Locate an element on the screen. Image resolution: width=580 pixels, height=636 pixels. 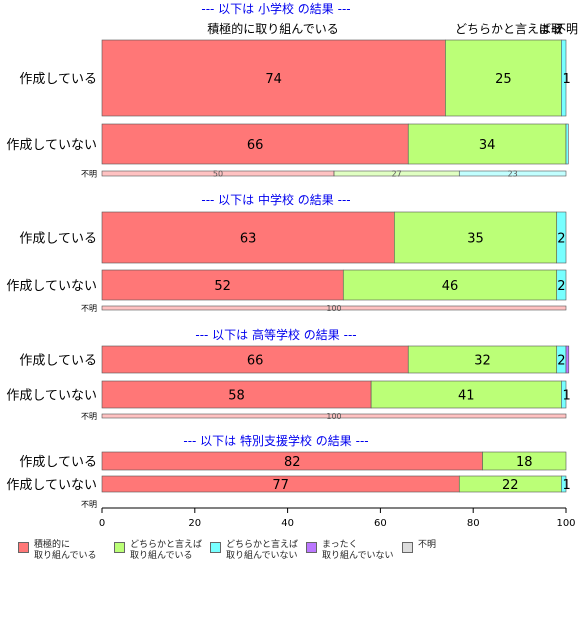
data-label: 58 is located at coordinates (236, 396).